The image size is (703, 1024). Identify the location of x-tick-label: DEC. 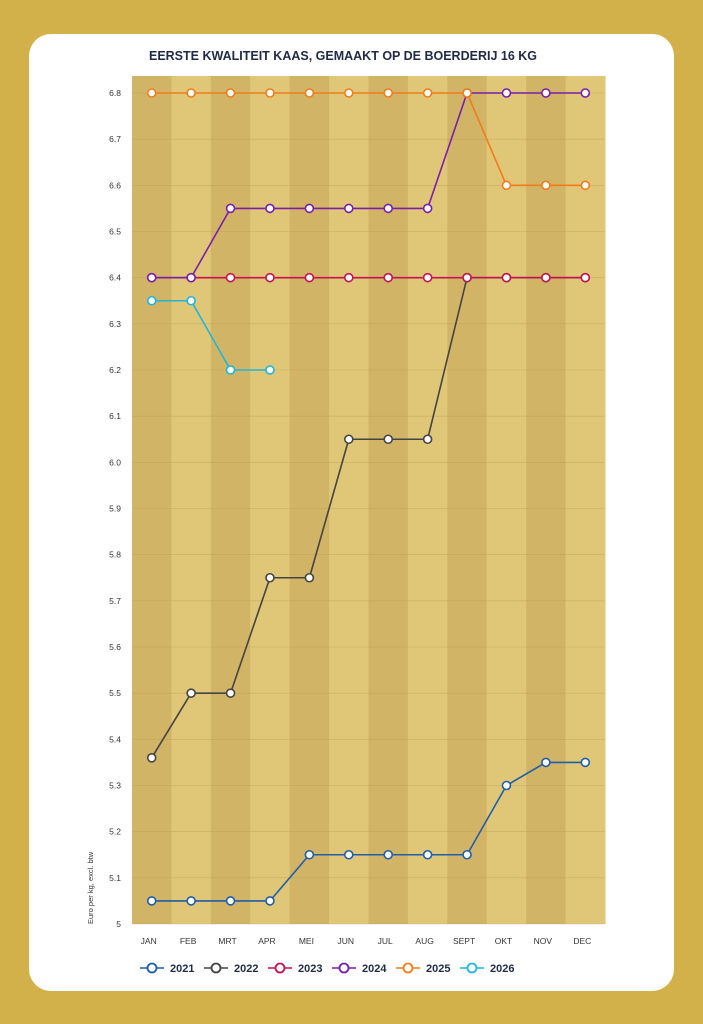
(582, 941).